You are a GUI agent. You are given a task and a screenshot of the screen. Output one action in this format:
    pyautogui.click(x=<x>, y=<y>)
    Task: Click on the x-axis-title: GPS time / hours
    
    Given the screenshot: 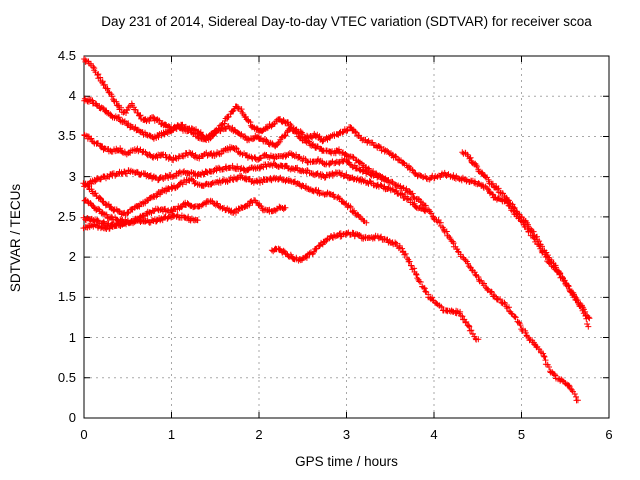 What is the action you would take?
    pyautogui.click(x=346, y=461)
    